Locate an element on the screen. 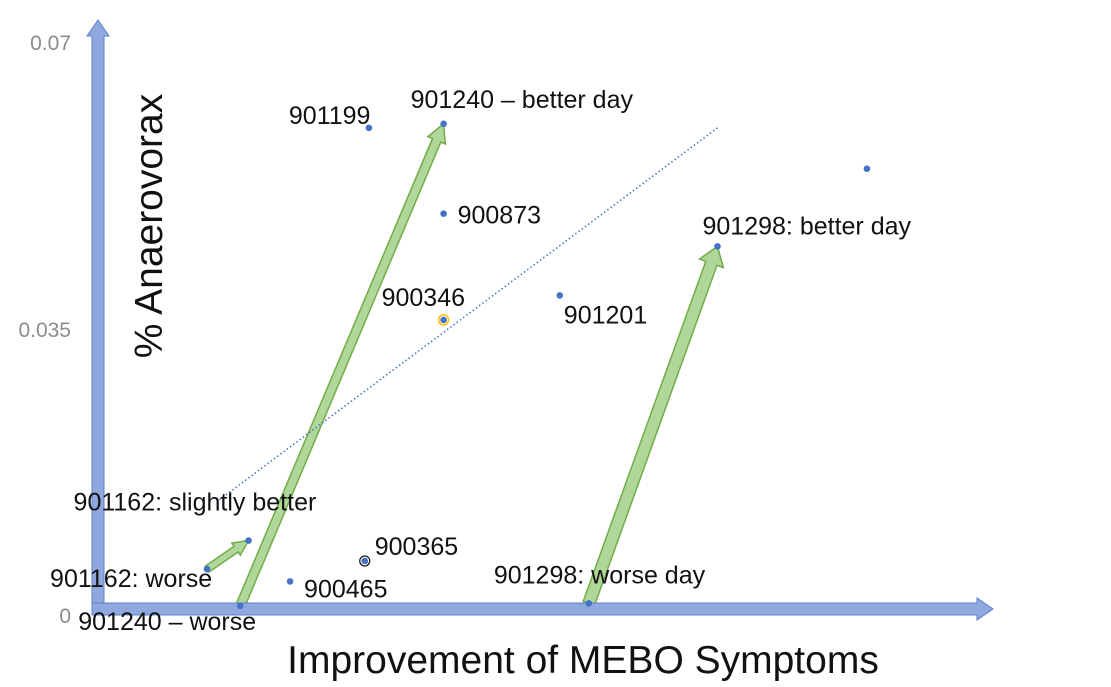 This screenshot has width=1111, height=687. point-label-901240-worse: 901240 – worse is located at coordinates (167, 622).